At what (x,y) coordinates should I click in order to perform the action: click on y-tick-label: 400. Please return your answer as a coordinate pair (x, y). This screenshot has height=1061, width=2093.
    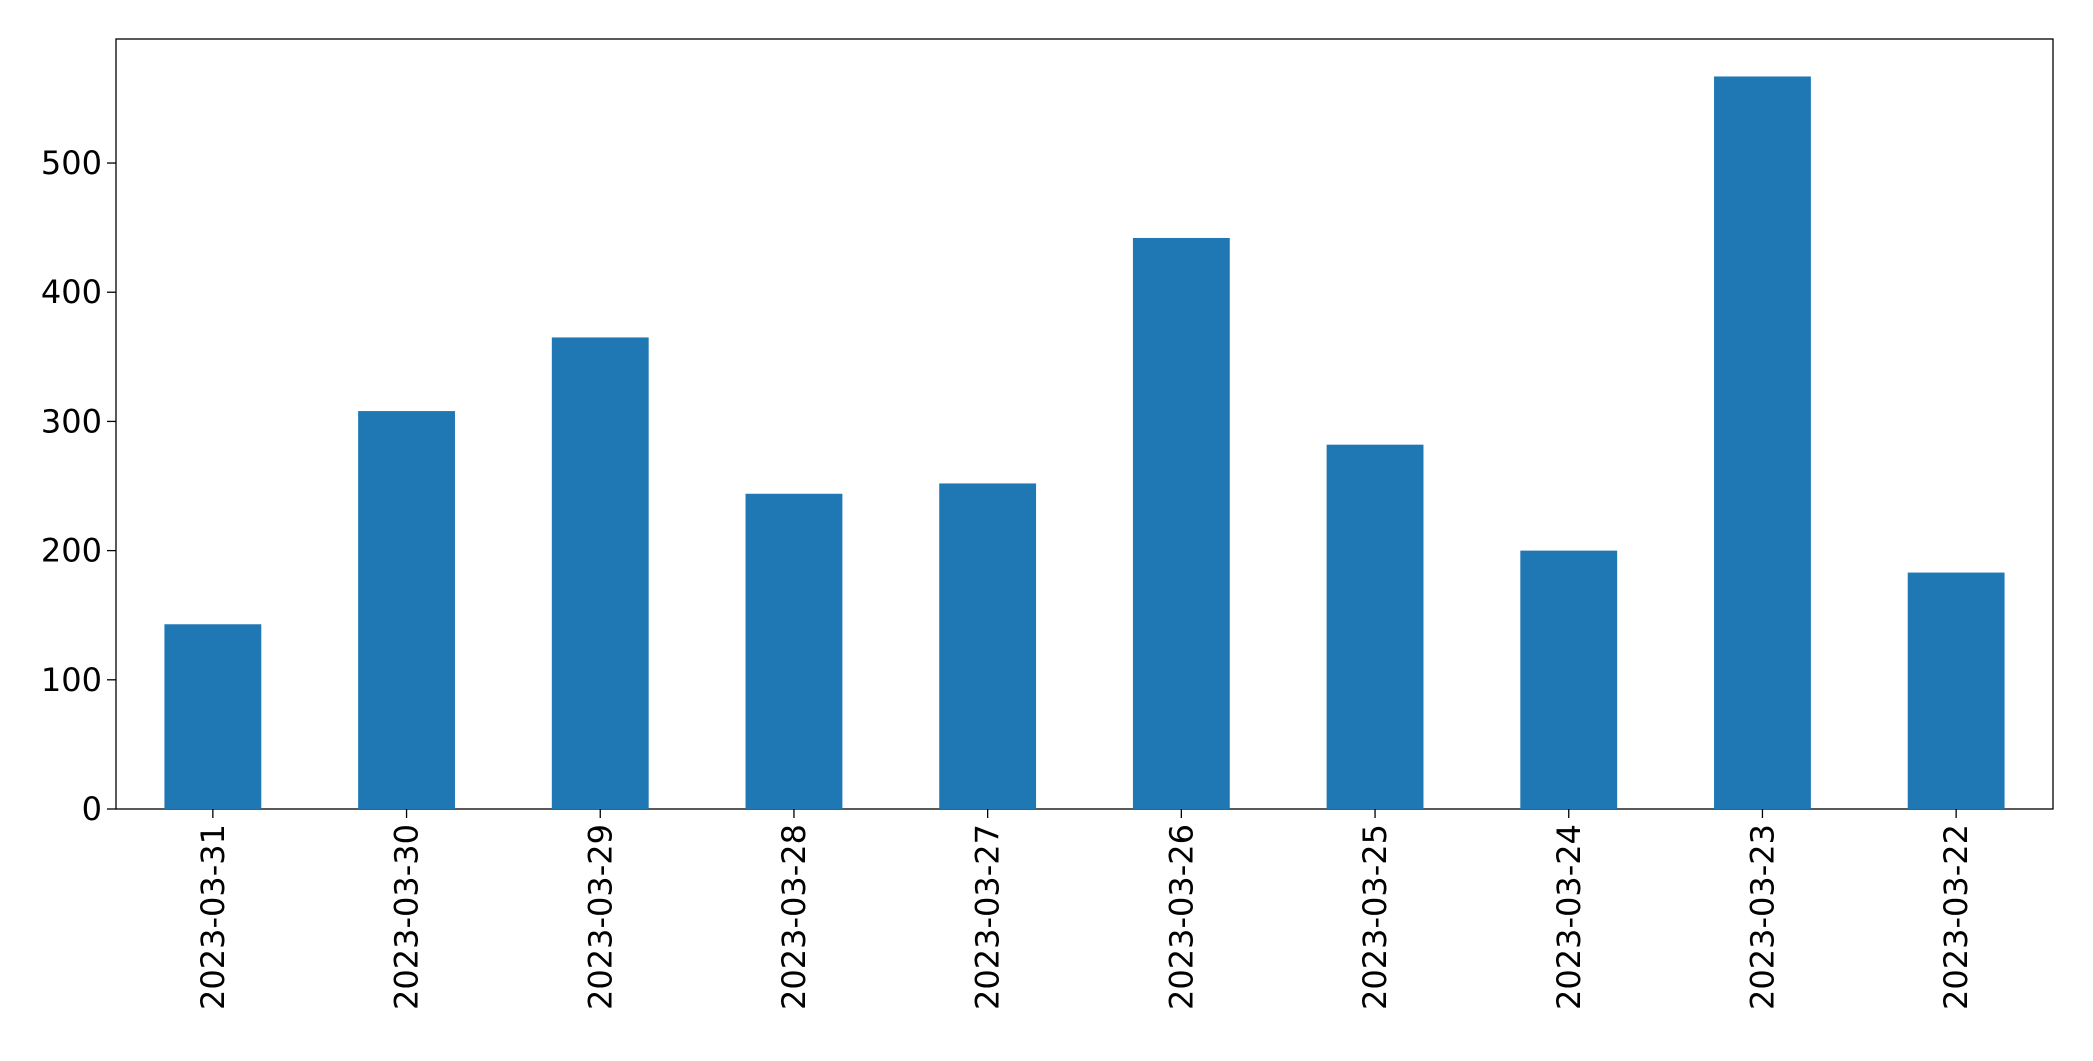
    Looking at the image, I should click on (71, 292).